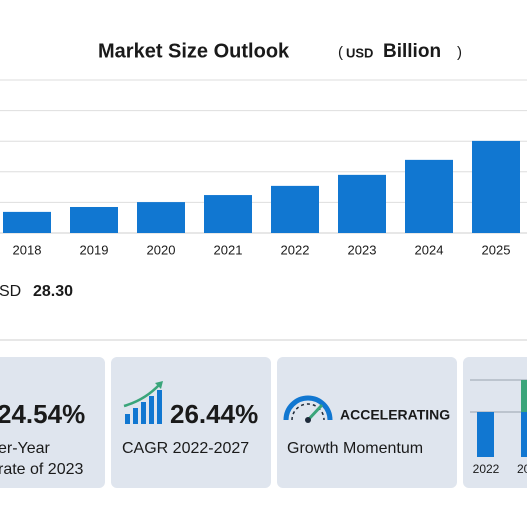 The height and width of the screenshot is (528, 527). I want to click on unit-close: ), so click(459, 52).